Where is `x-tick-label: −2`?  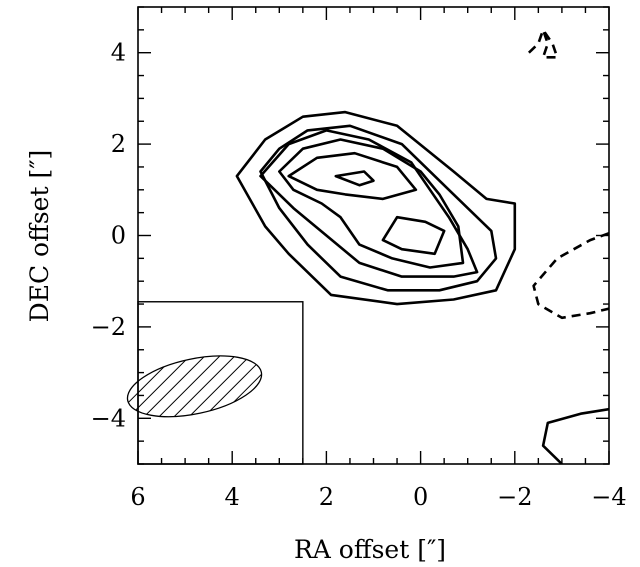 x-tick-label: −2 is located at coordinates (514, 497).